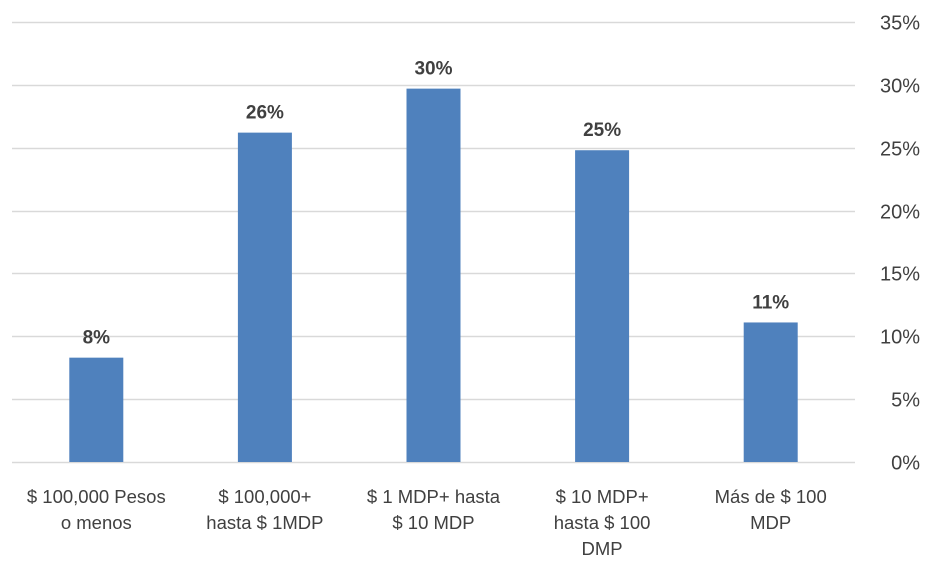 Image resolution: width=932 pixels, height=569 pixels. Describe the element at coordinates (434, 509) in the screenshot. I see `x-category-label: $ 1 MDP+ hasta $ 10 MDP` at that location.